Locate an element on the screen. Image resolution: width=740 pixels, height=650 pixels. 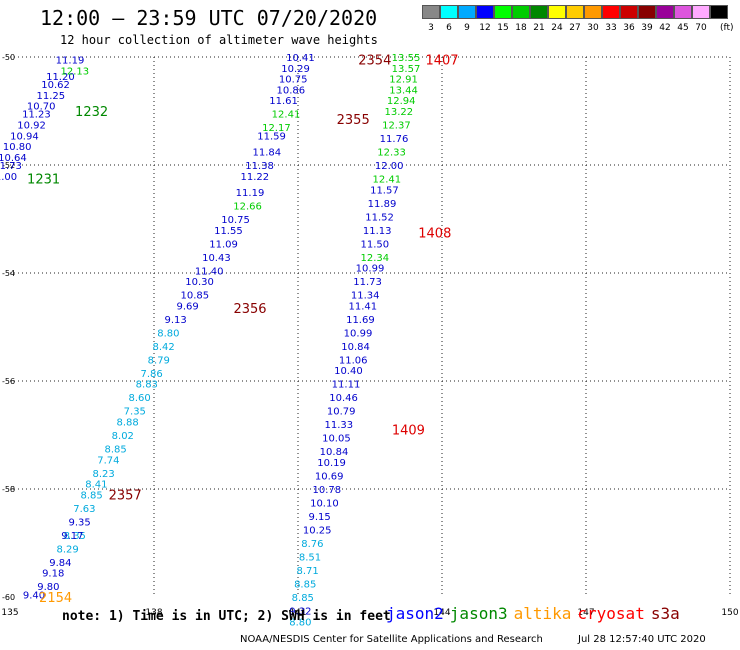
wave-height-value: 12.37 is located at coordinates (396, 126).